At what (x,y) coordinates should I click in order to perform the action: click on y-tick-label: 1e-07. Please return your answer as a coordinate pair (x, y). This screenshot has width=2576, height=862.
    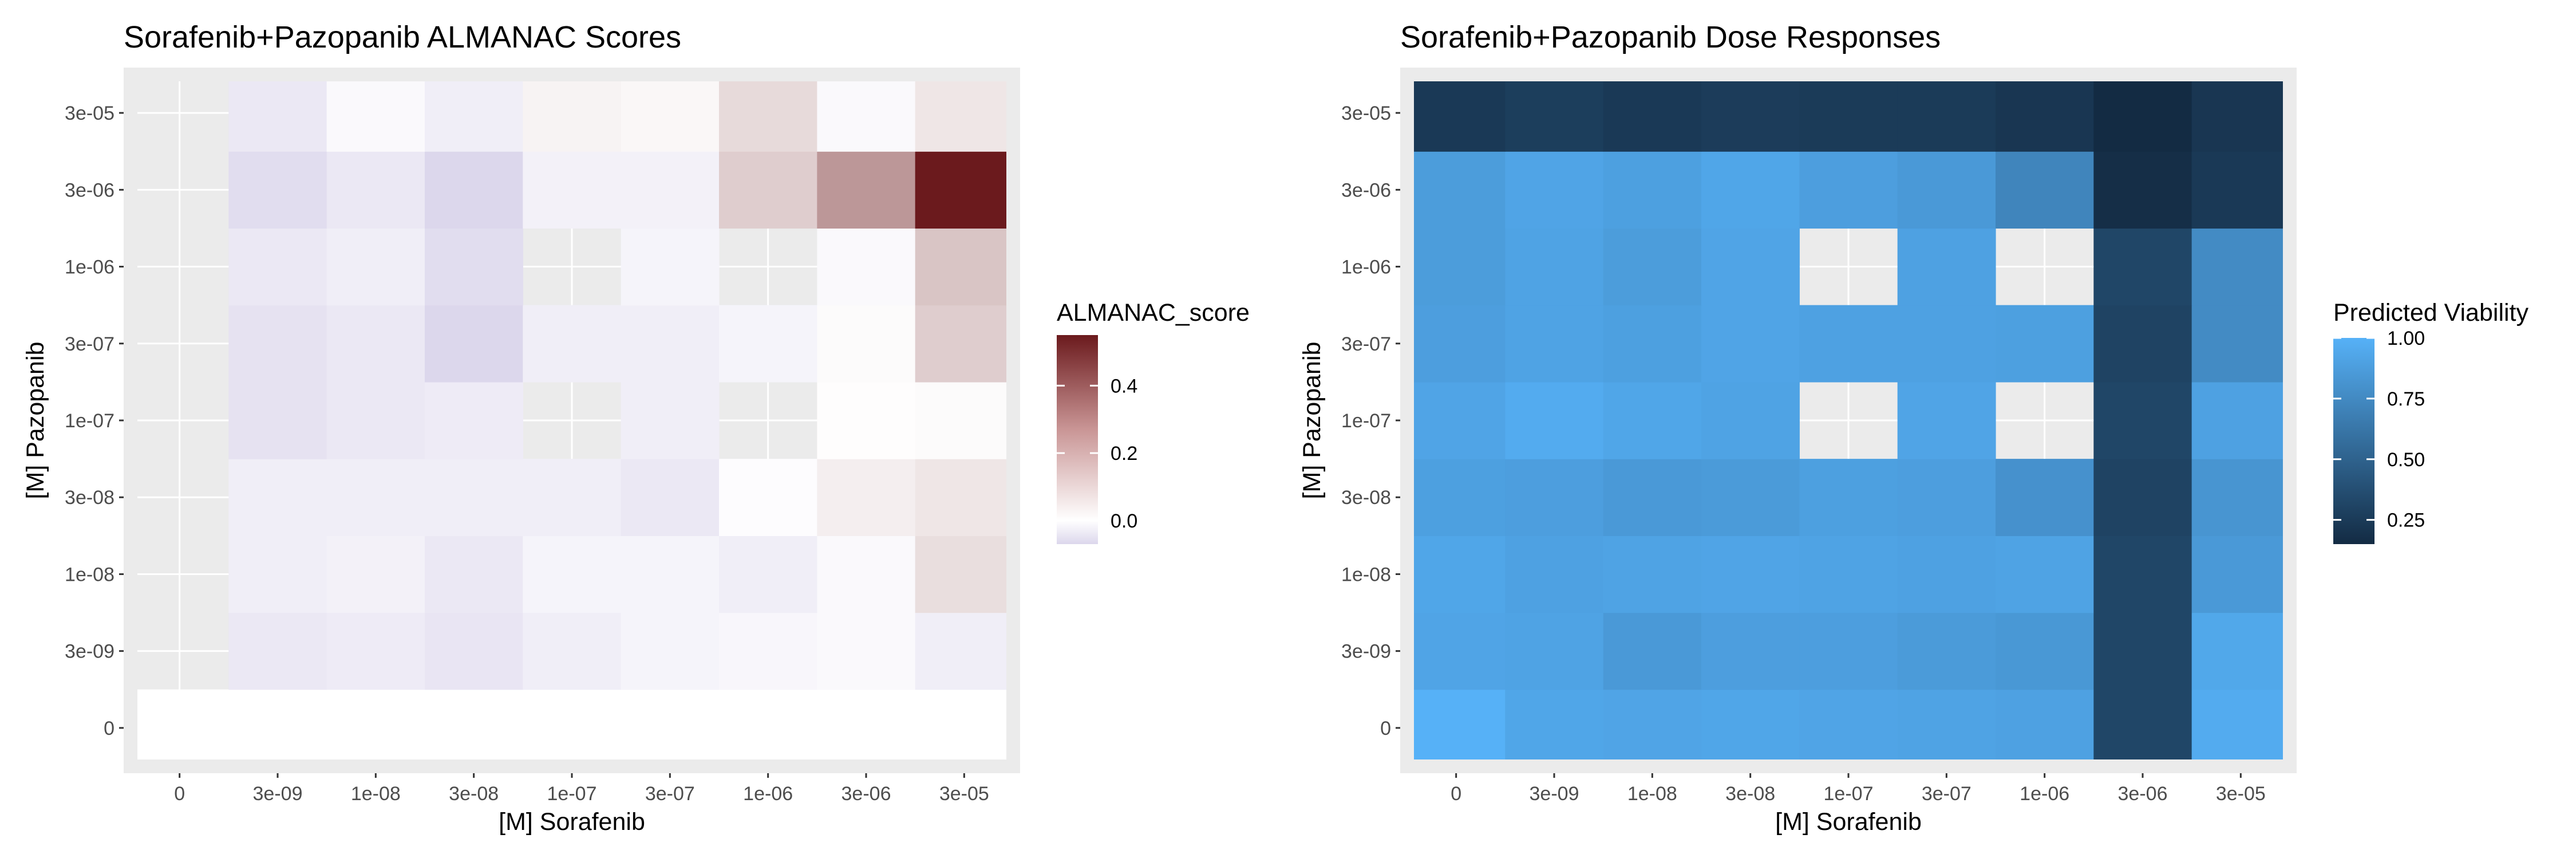
    Looking at the image, I should click on (1366, 421).